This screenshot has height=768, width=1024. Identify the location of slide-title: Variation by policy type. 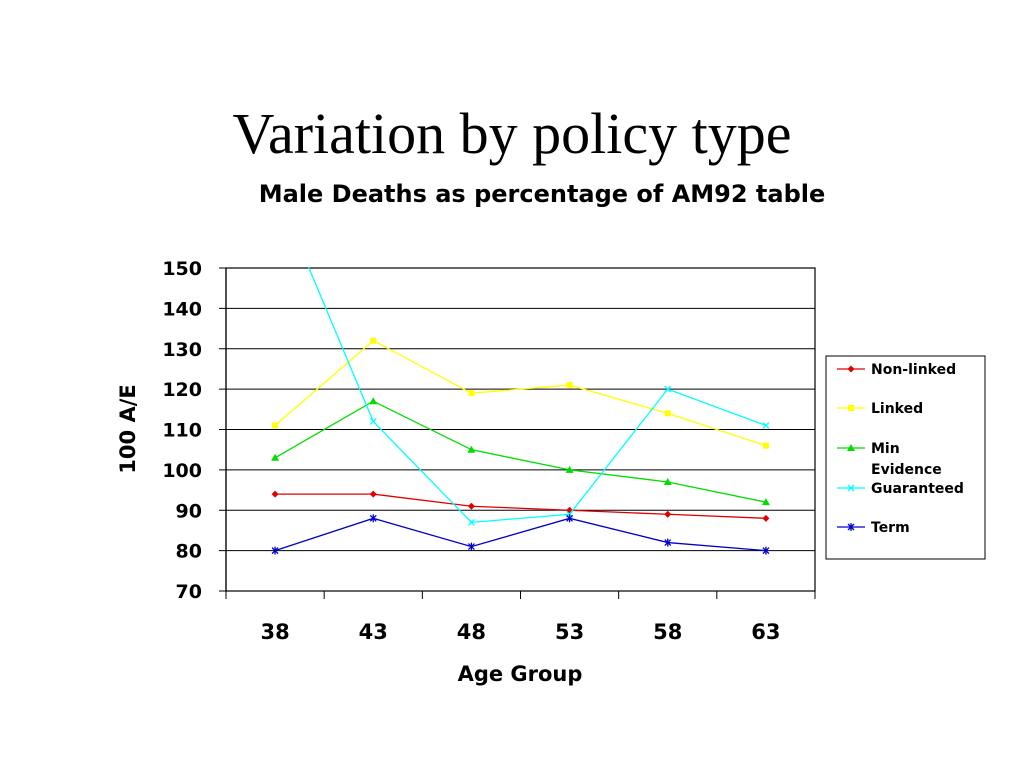
(512, 133).